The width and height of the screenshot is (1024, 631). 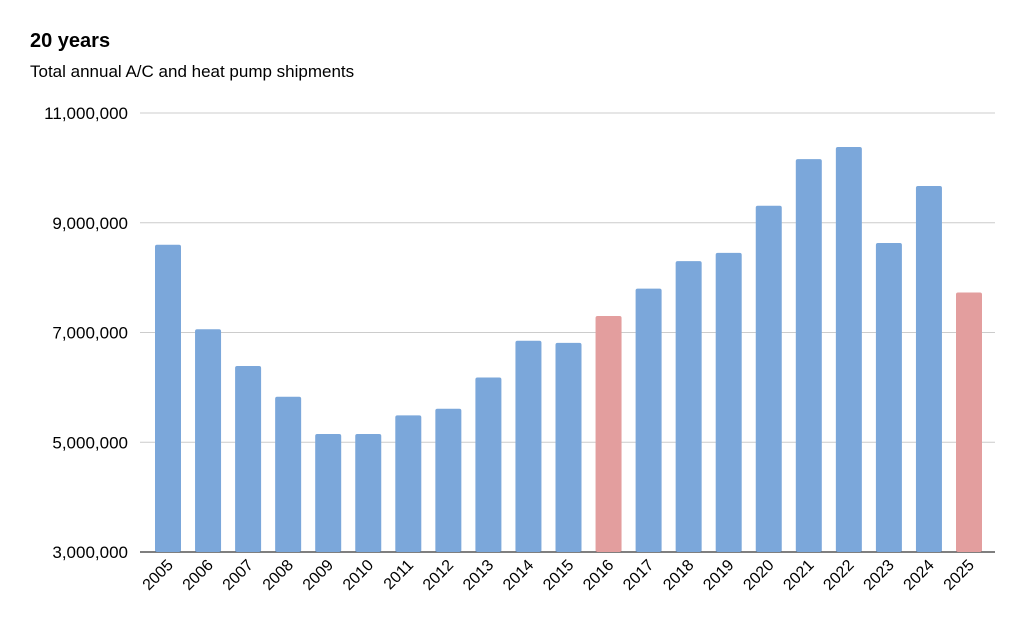 What do you see at coordinates (288, 474) in the screenshot?
I see `bar-2008` at bounding box center [288, 474].